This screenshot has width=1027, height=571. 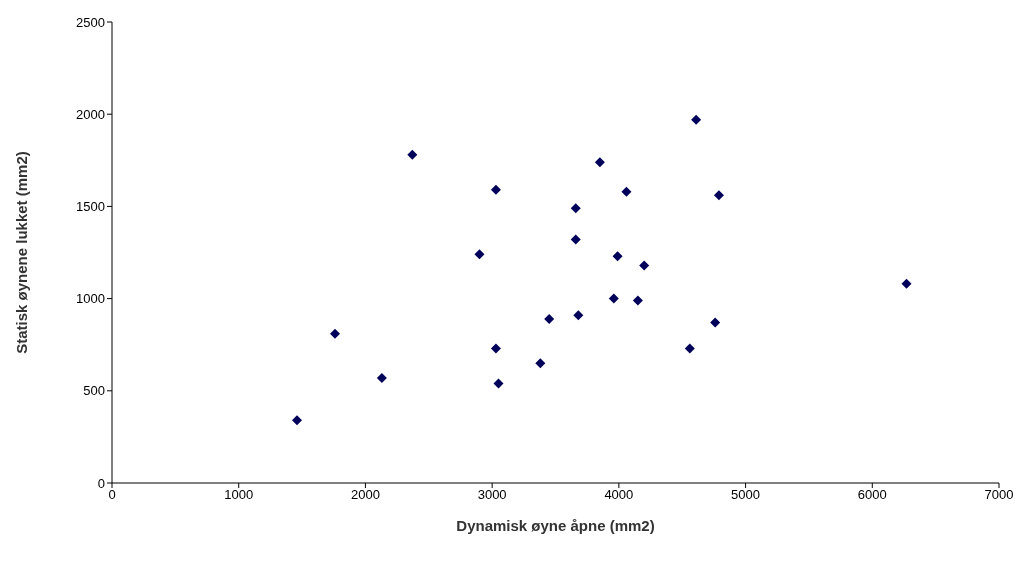 What do you see at coordinates (746, 495) in the screenshot?
I see `x-tick-label: 5000` at bounding box center [746, 495].